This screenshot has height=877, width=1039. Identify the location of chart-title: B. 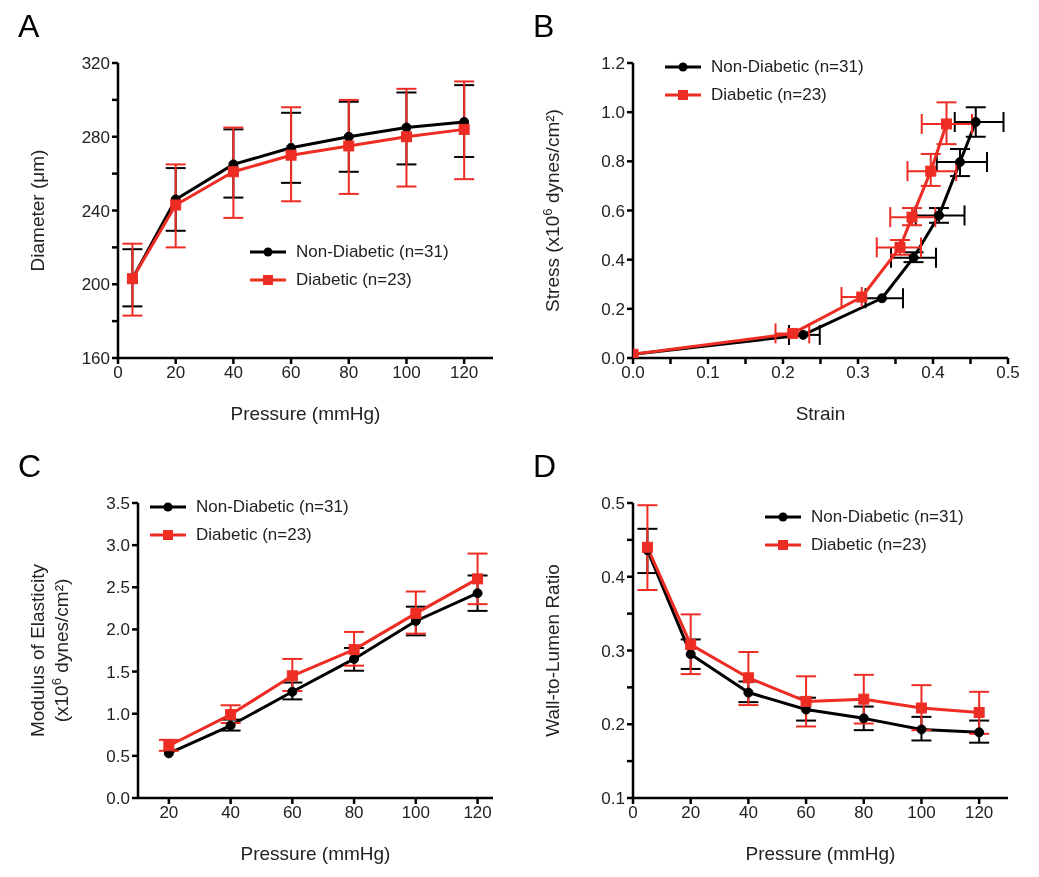
(544, 26).